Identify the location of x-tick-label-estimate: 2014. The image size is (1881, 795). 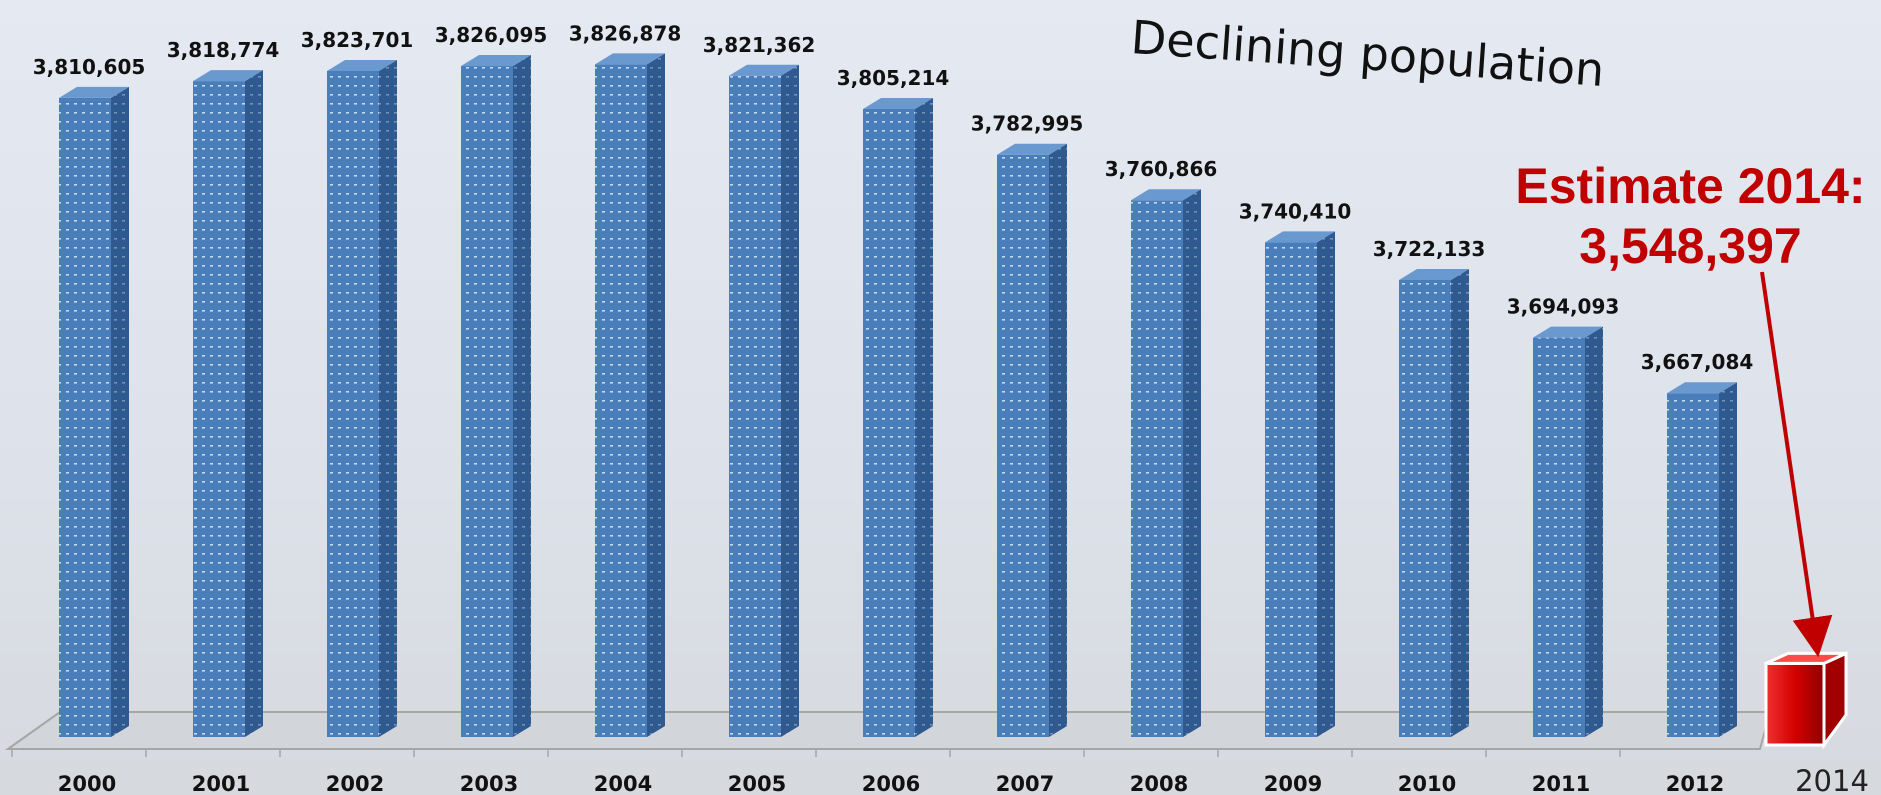
(1832, 779).